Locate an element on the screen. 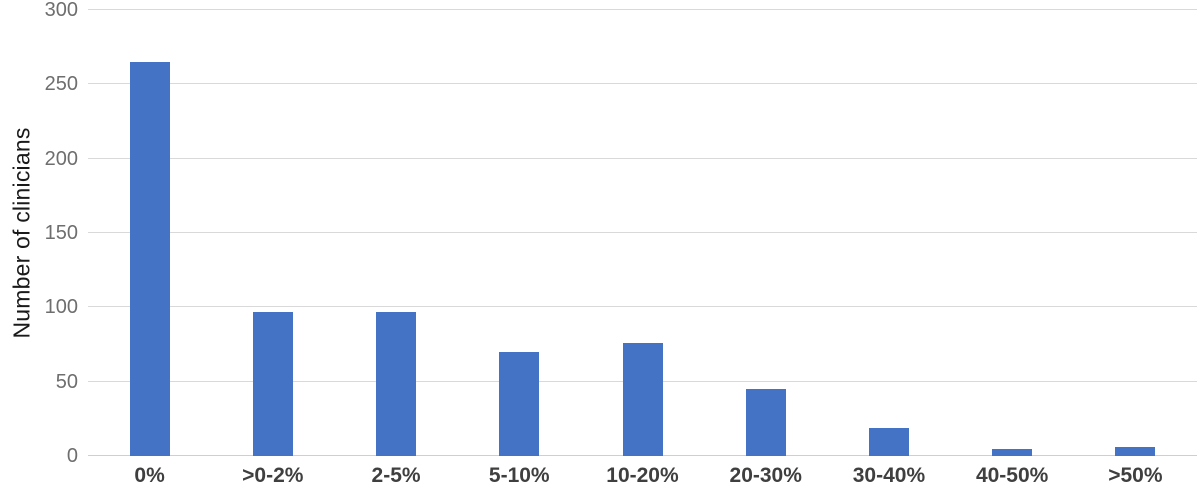  x-tick-label-0%: 0% is located at coordinates (149, 475).